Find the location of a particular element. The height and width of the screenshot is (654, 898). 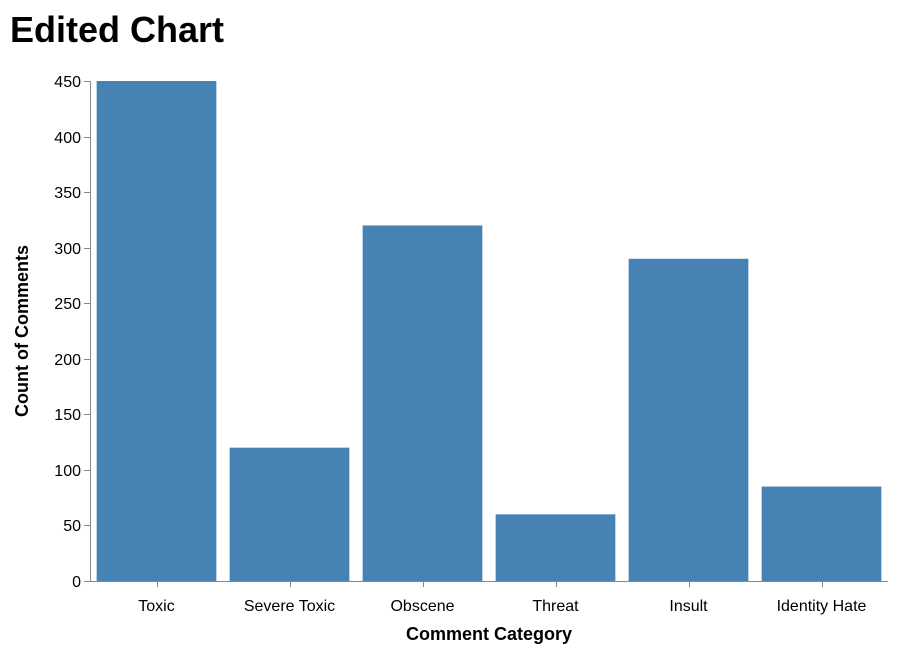

x-tick-label: Obscene is located at coordinates (422, 606).